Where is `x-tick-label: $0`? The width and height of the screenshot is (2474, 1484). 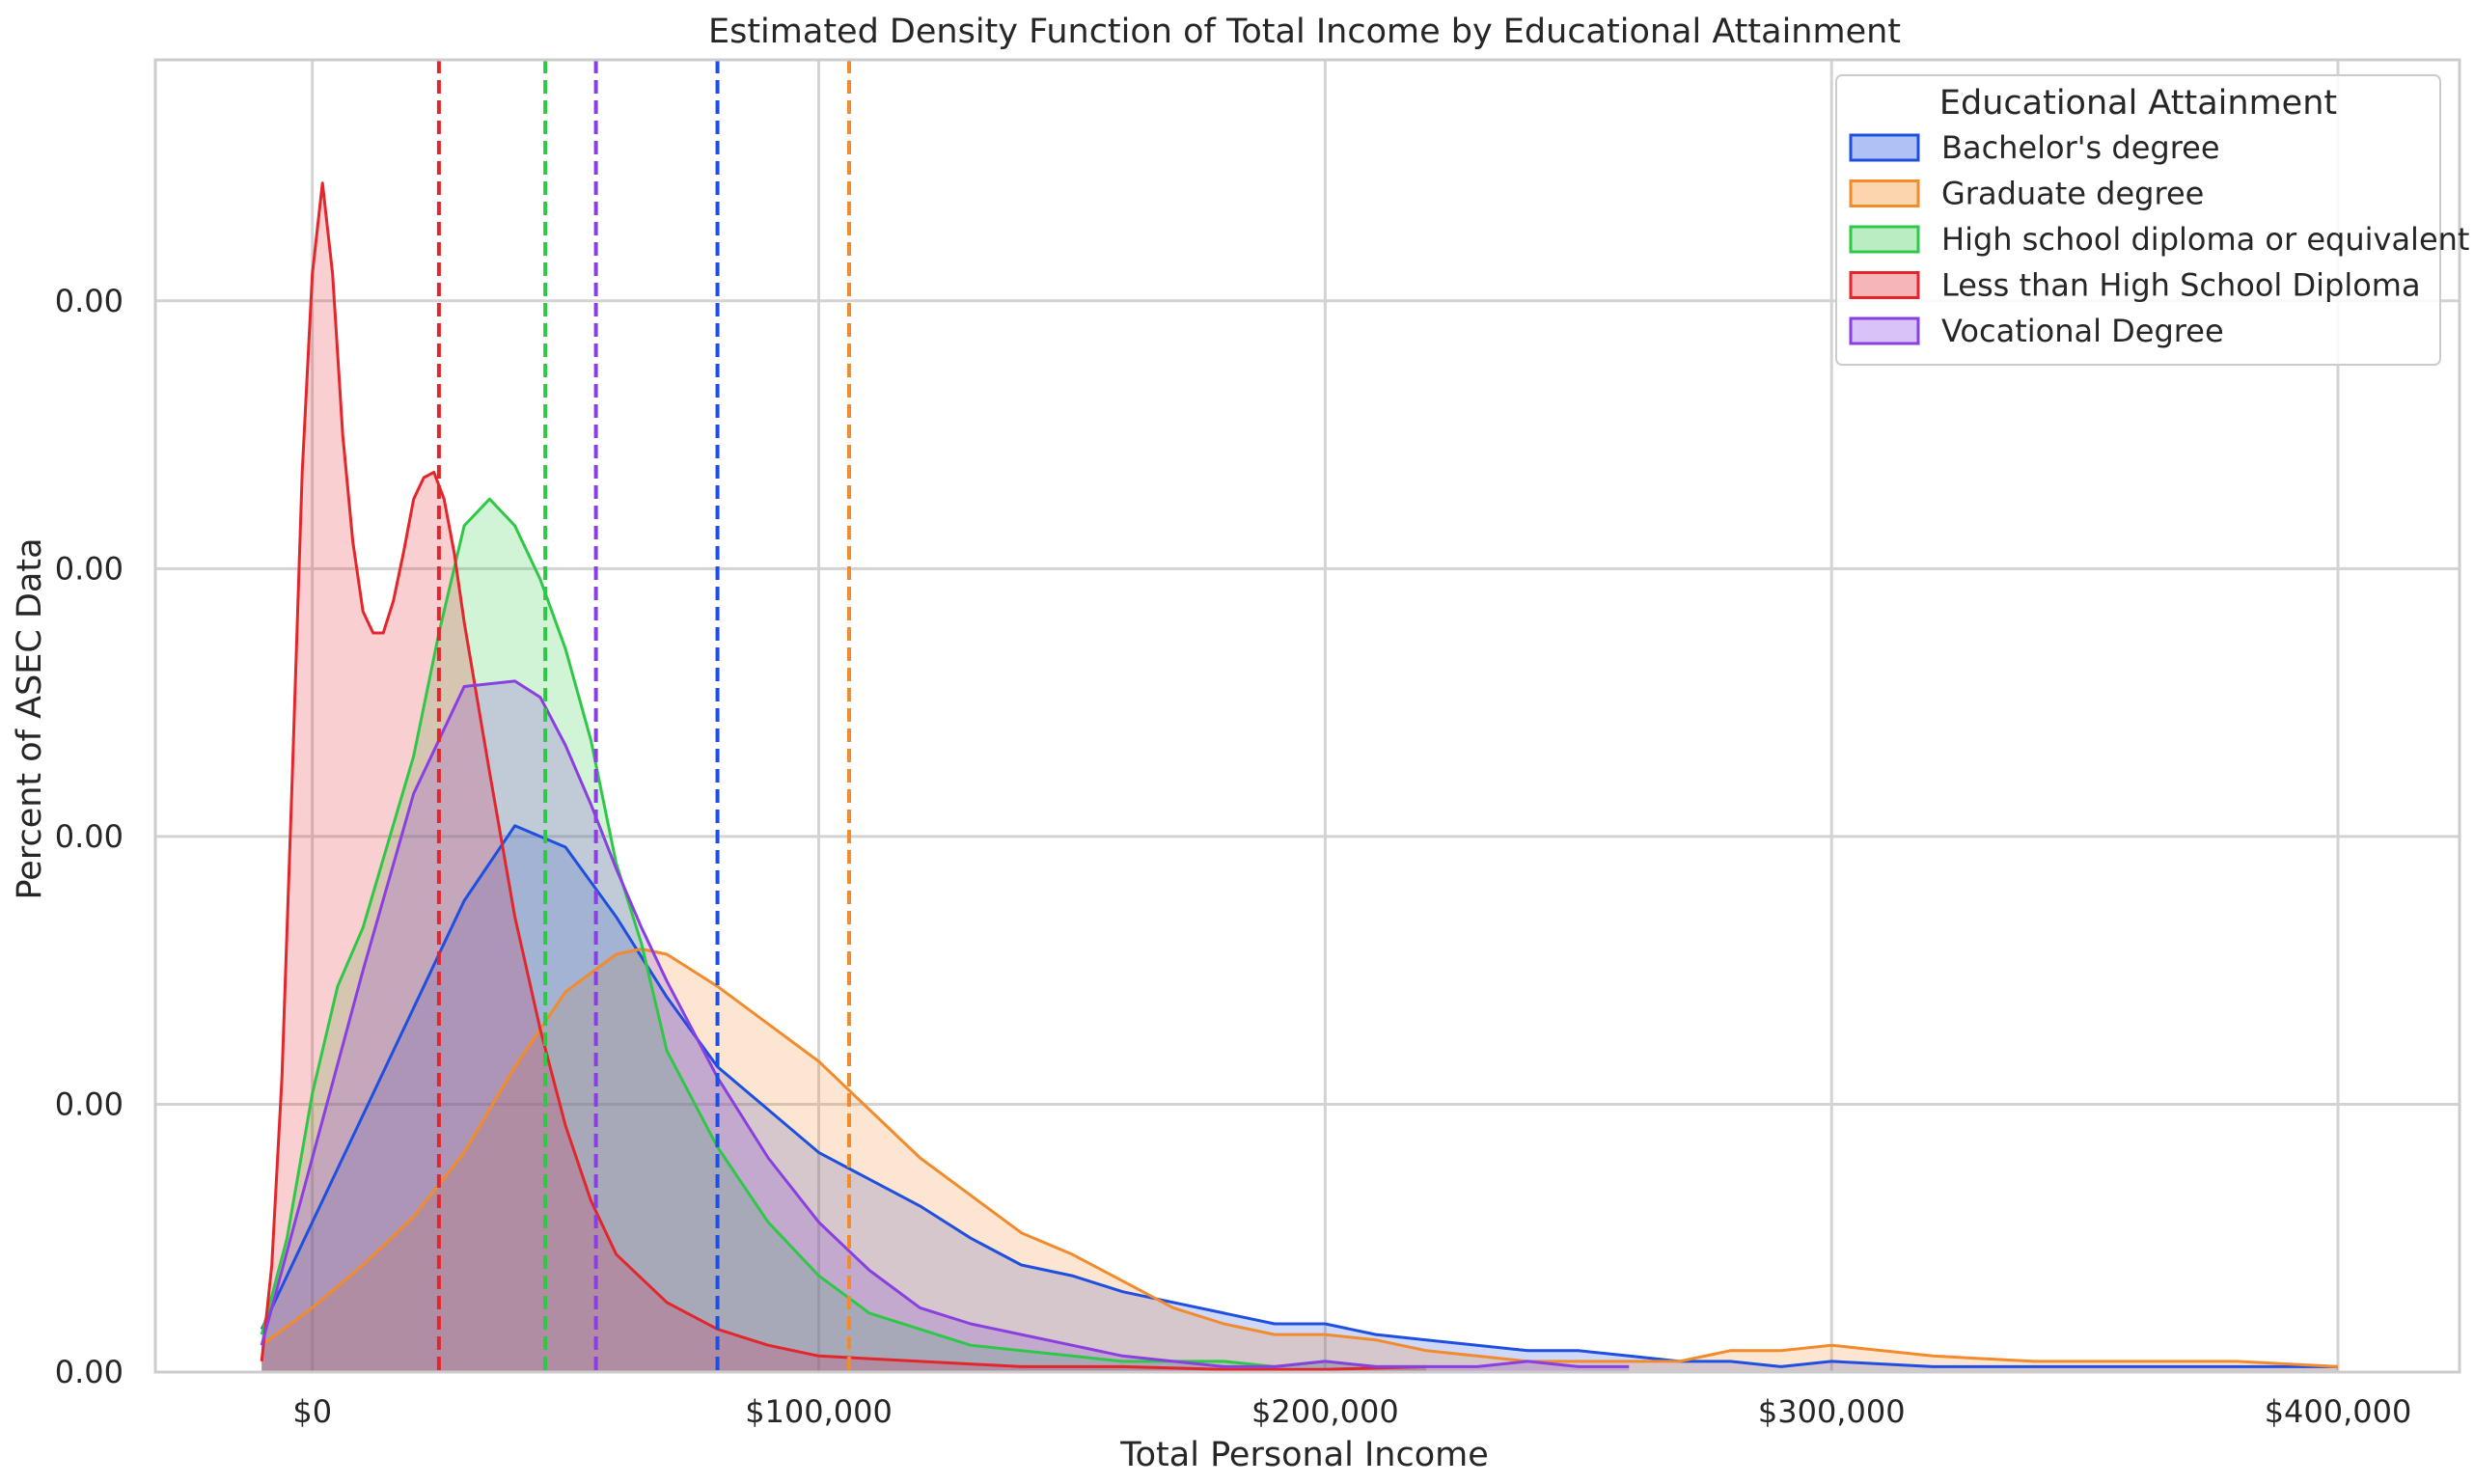
x-tick-label: $0 is located at coordinates (312, 1411).